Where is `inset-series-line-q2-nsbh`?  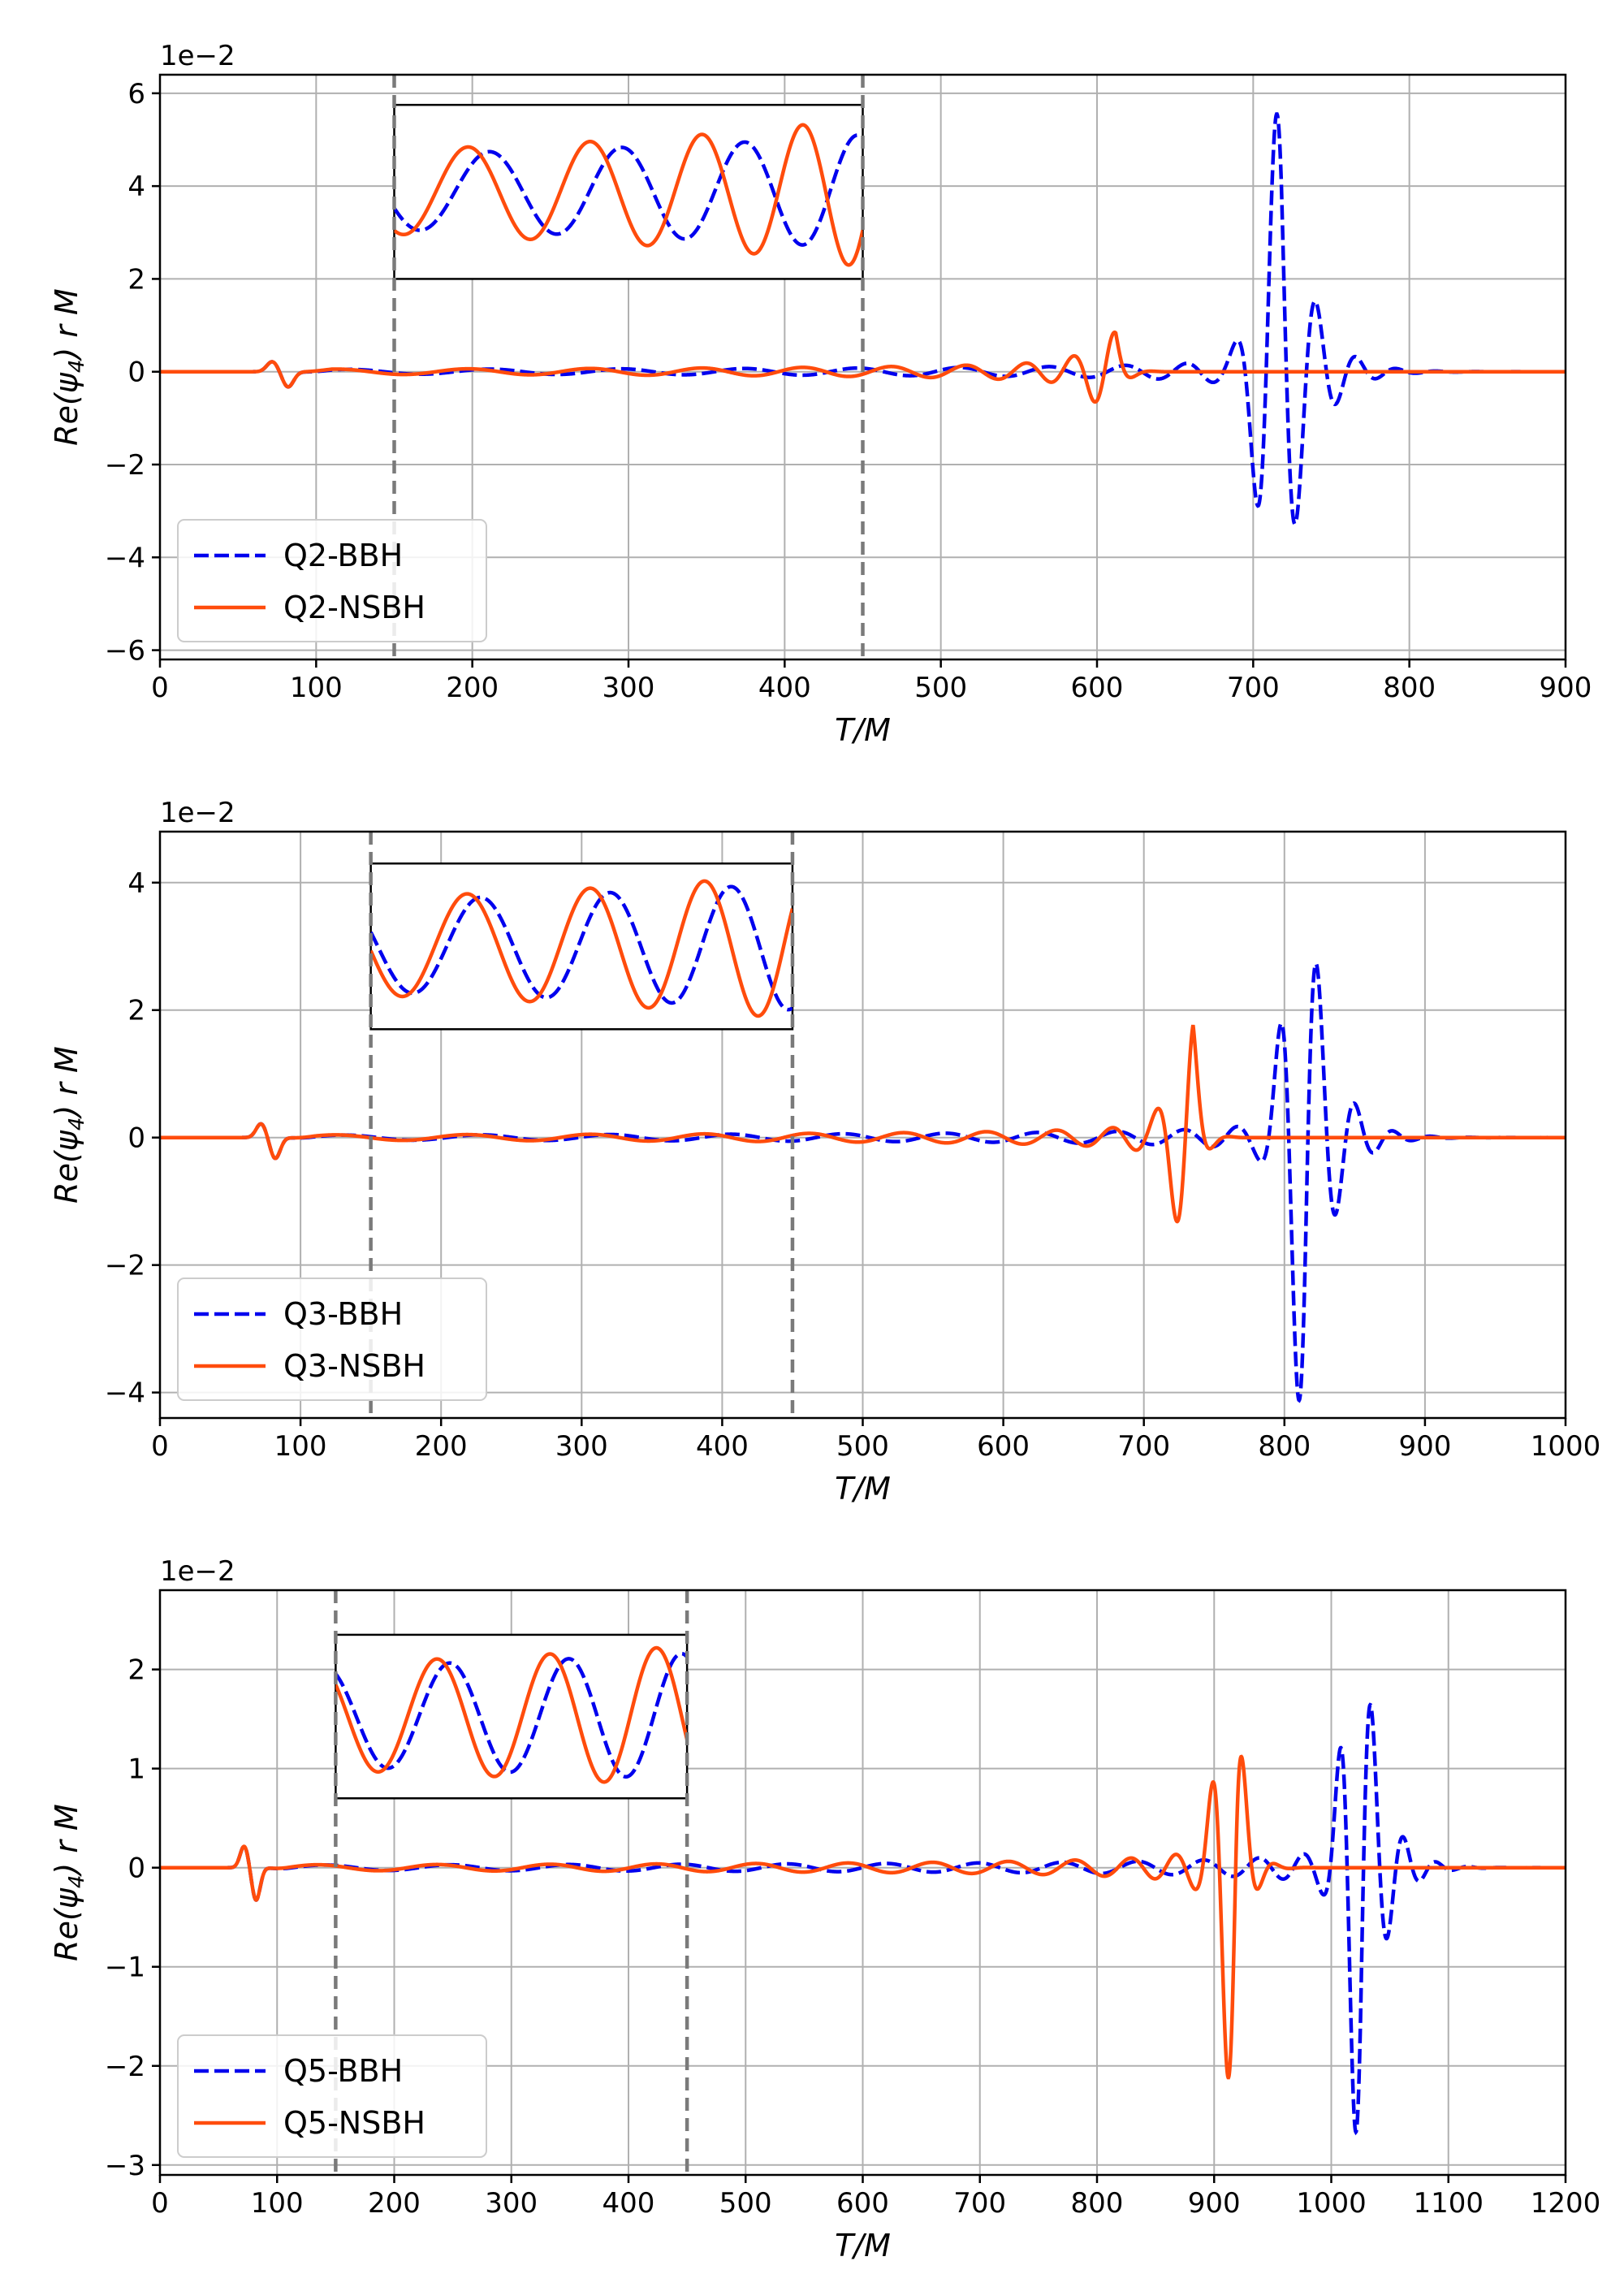 inset-series-line-q2-nsbh is located at coordinates (629, 195).